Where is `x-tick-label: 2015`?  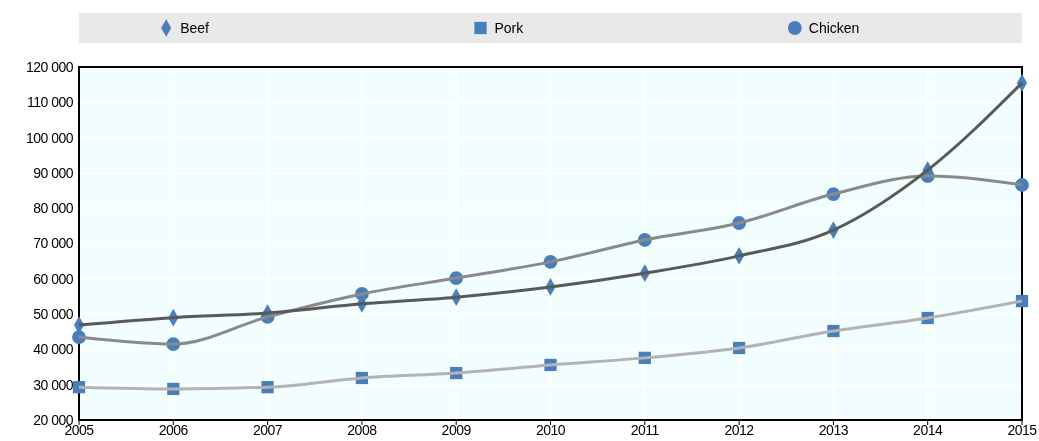 x-tick-label: 2015 is located at coordinates (1022, 430).